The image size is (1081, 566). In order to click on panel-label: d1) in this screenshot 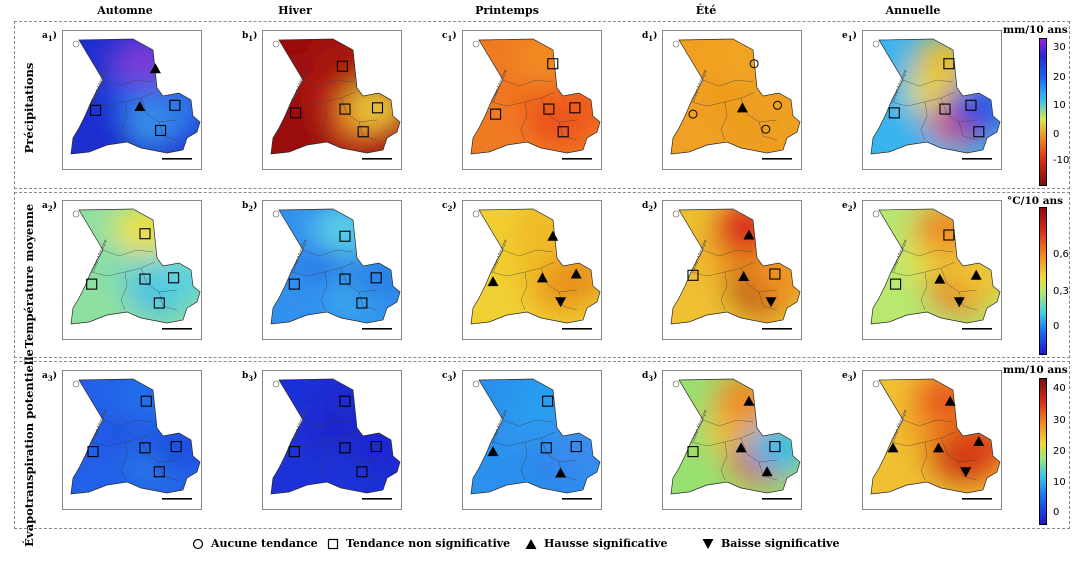, I will do `click(650, 37)`.